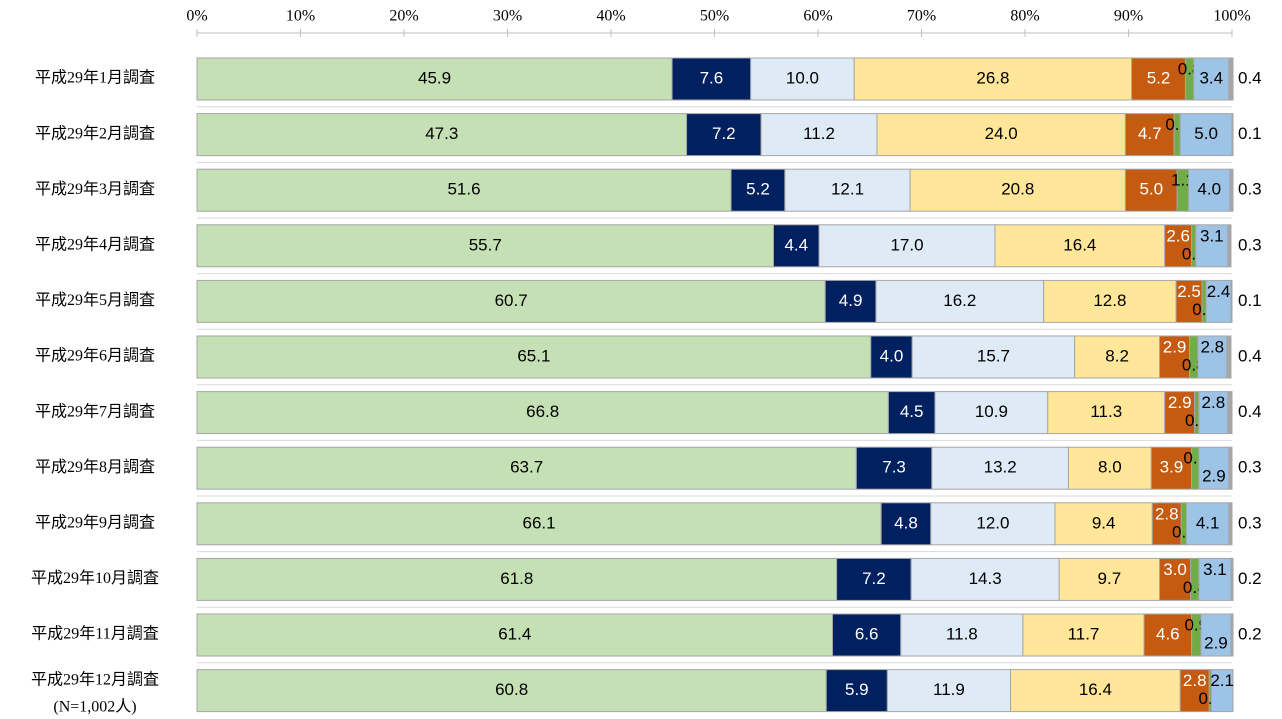 The width and height of the screenshot is (1282, 719). I want to click on x-tick-label: 70%, so click(921, 16).